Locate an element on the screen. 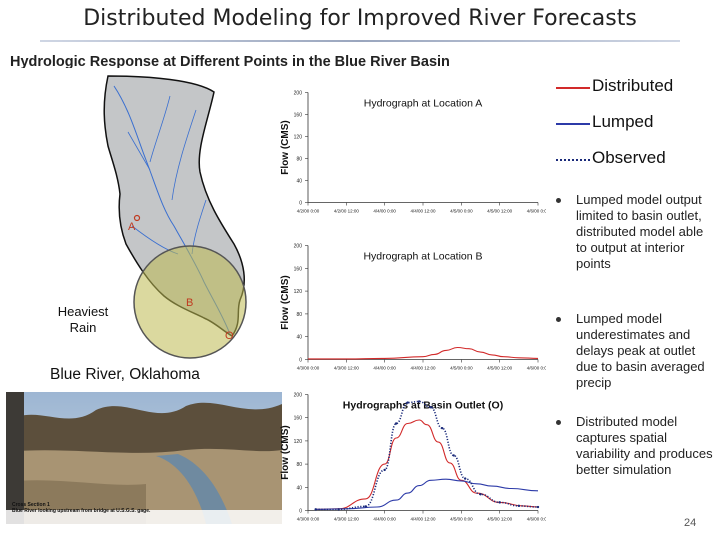 The image size is (720, 540). chart-title: Hydrographs at Basin Outlet (O) is located at coordinates (423, 406).